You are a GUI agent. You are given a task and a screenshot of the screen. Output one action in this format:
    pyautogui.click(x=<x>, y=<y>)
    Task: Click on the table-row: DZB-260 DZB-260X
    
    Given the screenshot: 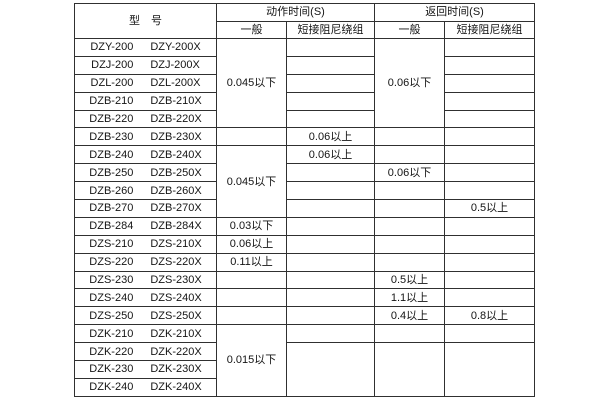 What is the action you would take?
    pyautogui.click(x=305, y=191)
    